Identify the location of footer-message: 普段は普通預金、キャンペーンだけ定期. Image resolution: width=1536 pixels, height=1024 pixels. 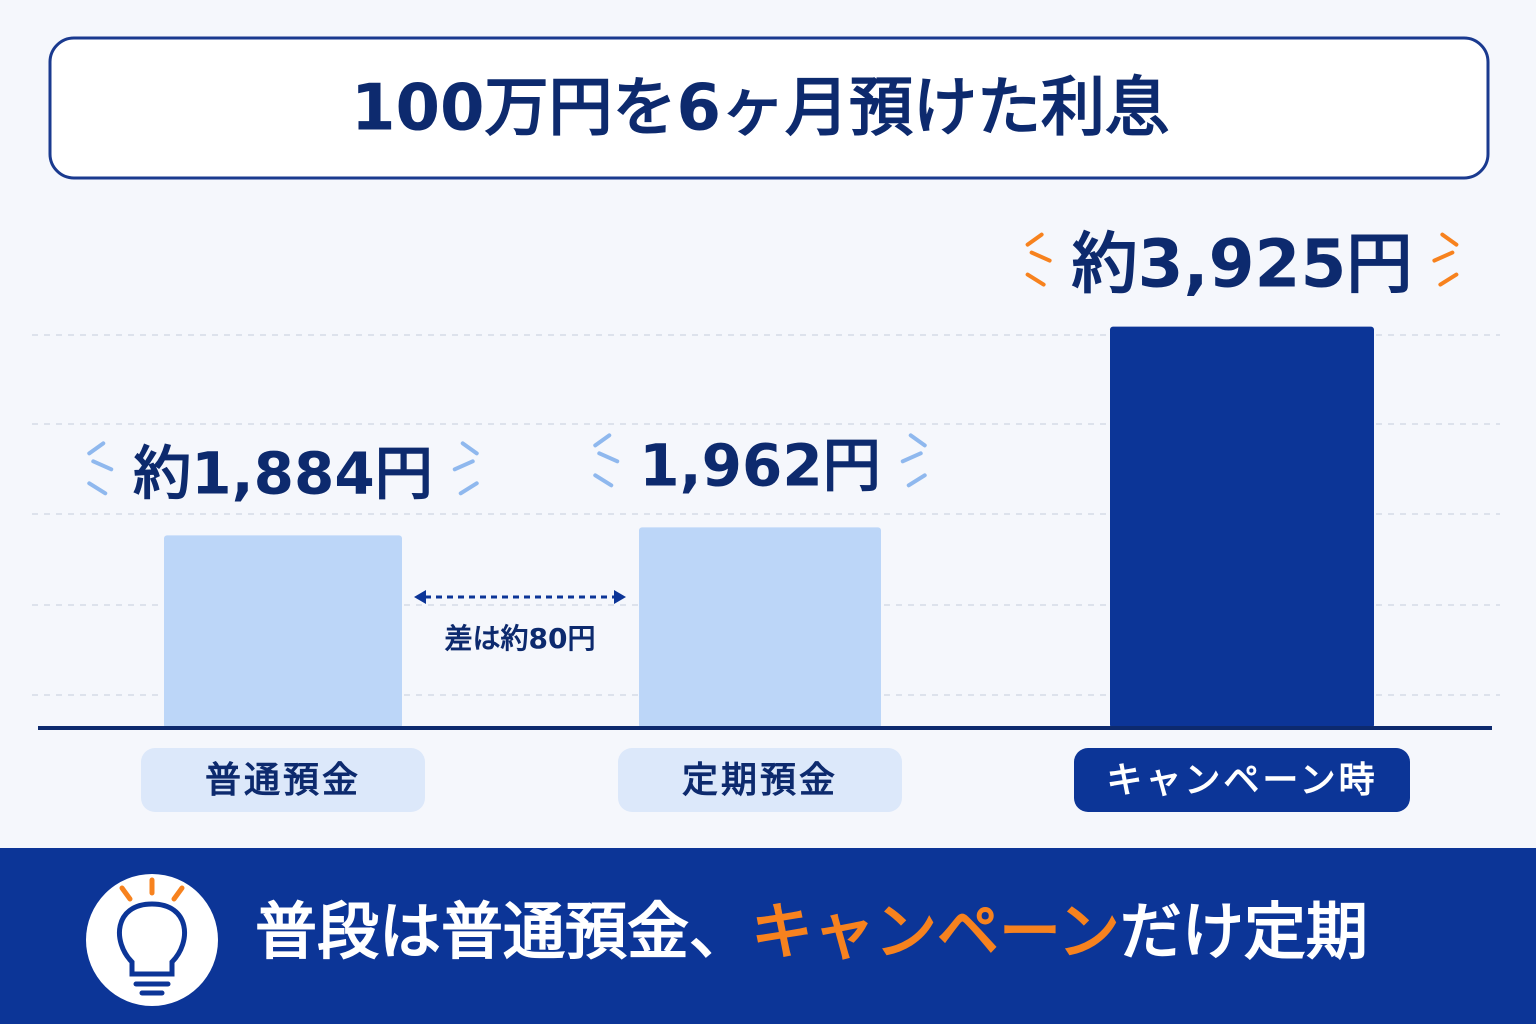
(811, 931).